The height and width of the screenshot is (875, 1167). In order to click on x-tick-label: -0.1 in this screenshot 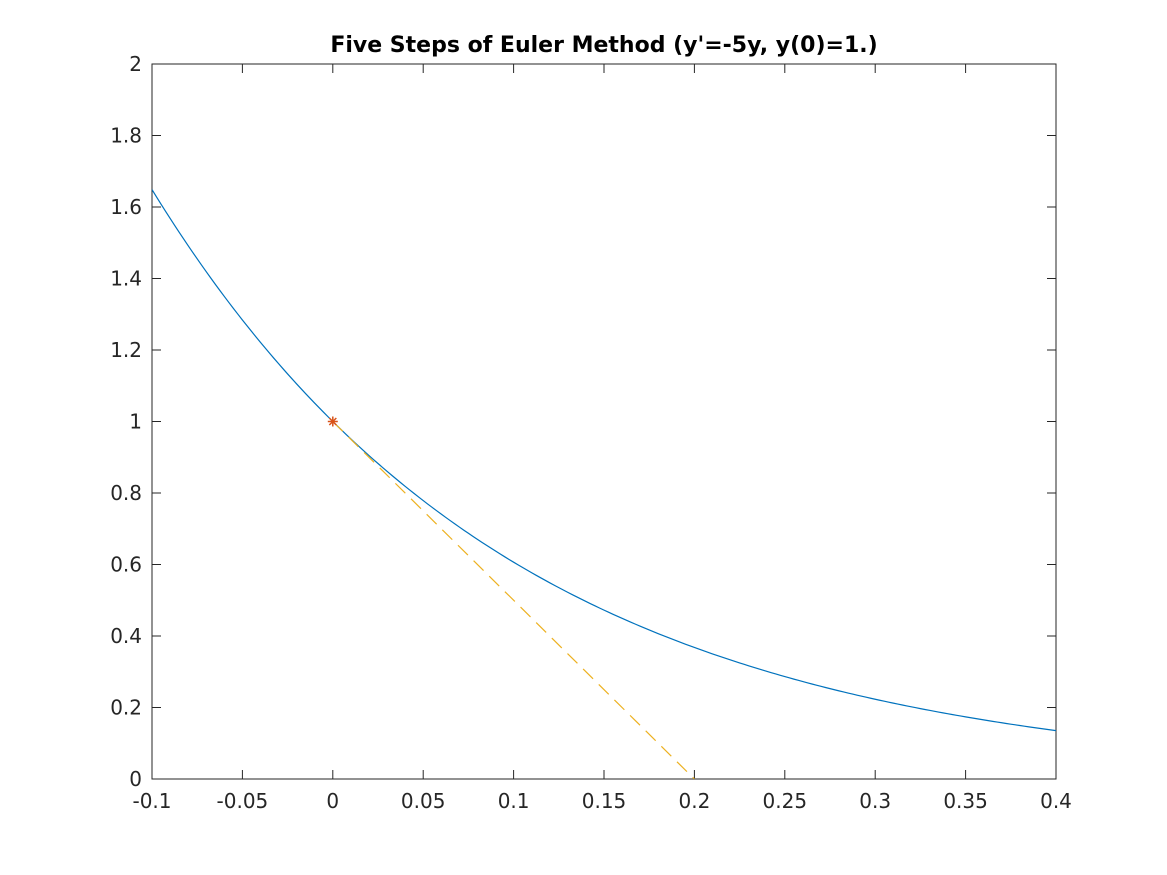, I will do `click(151, 801)`.